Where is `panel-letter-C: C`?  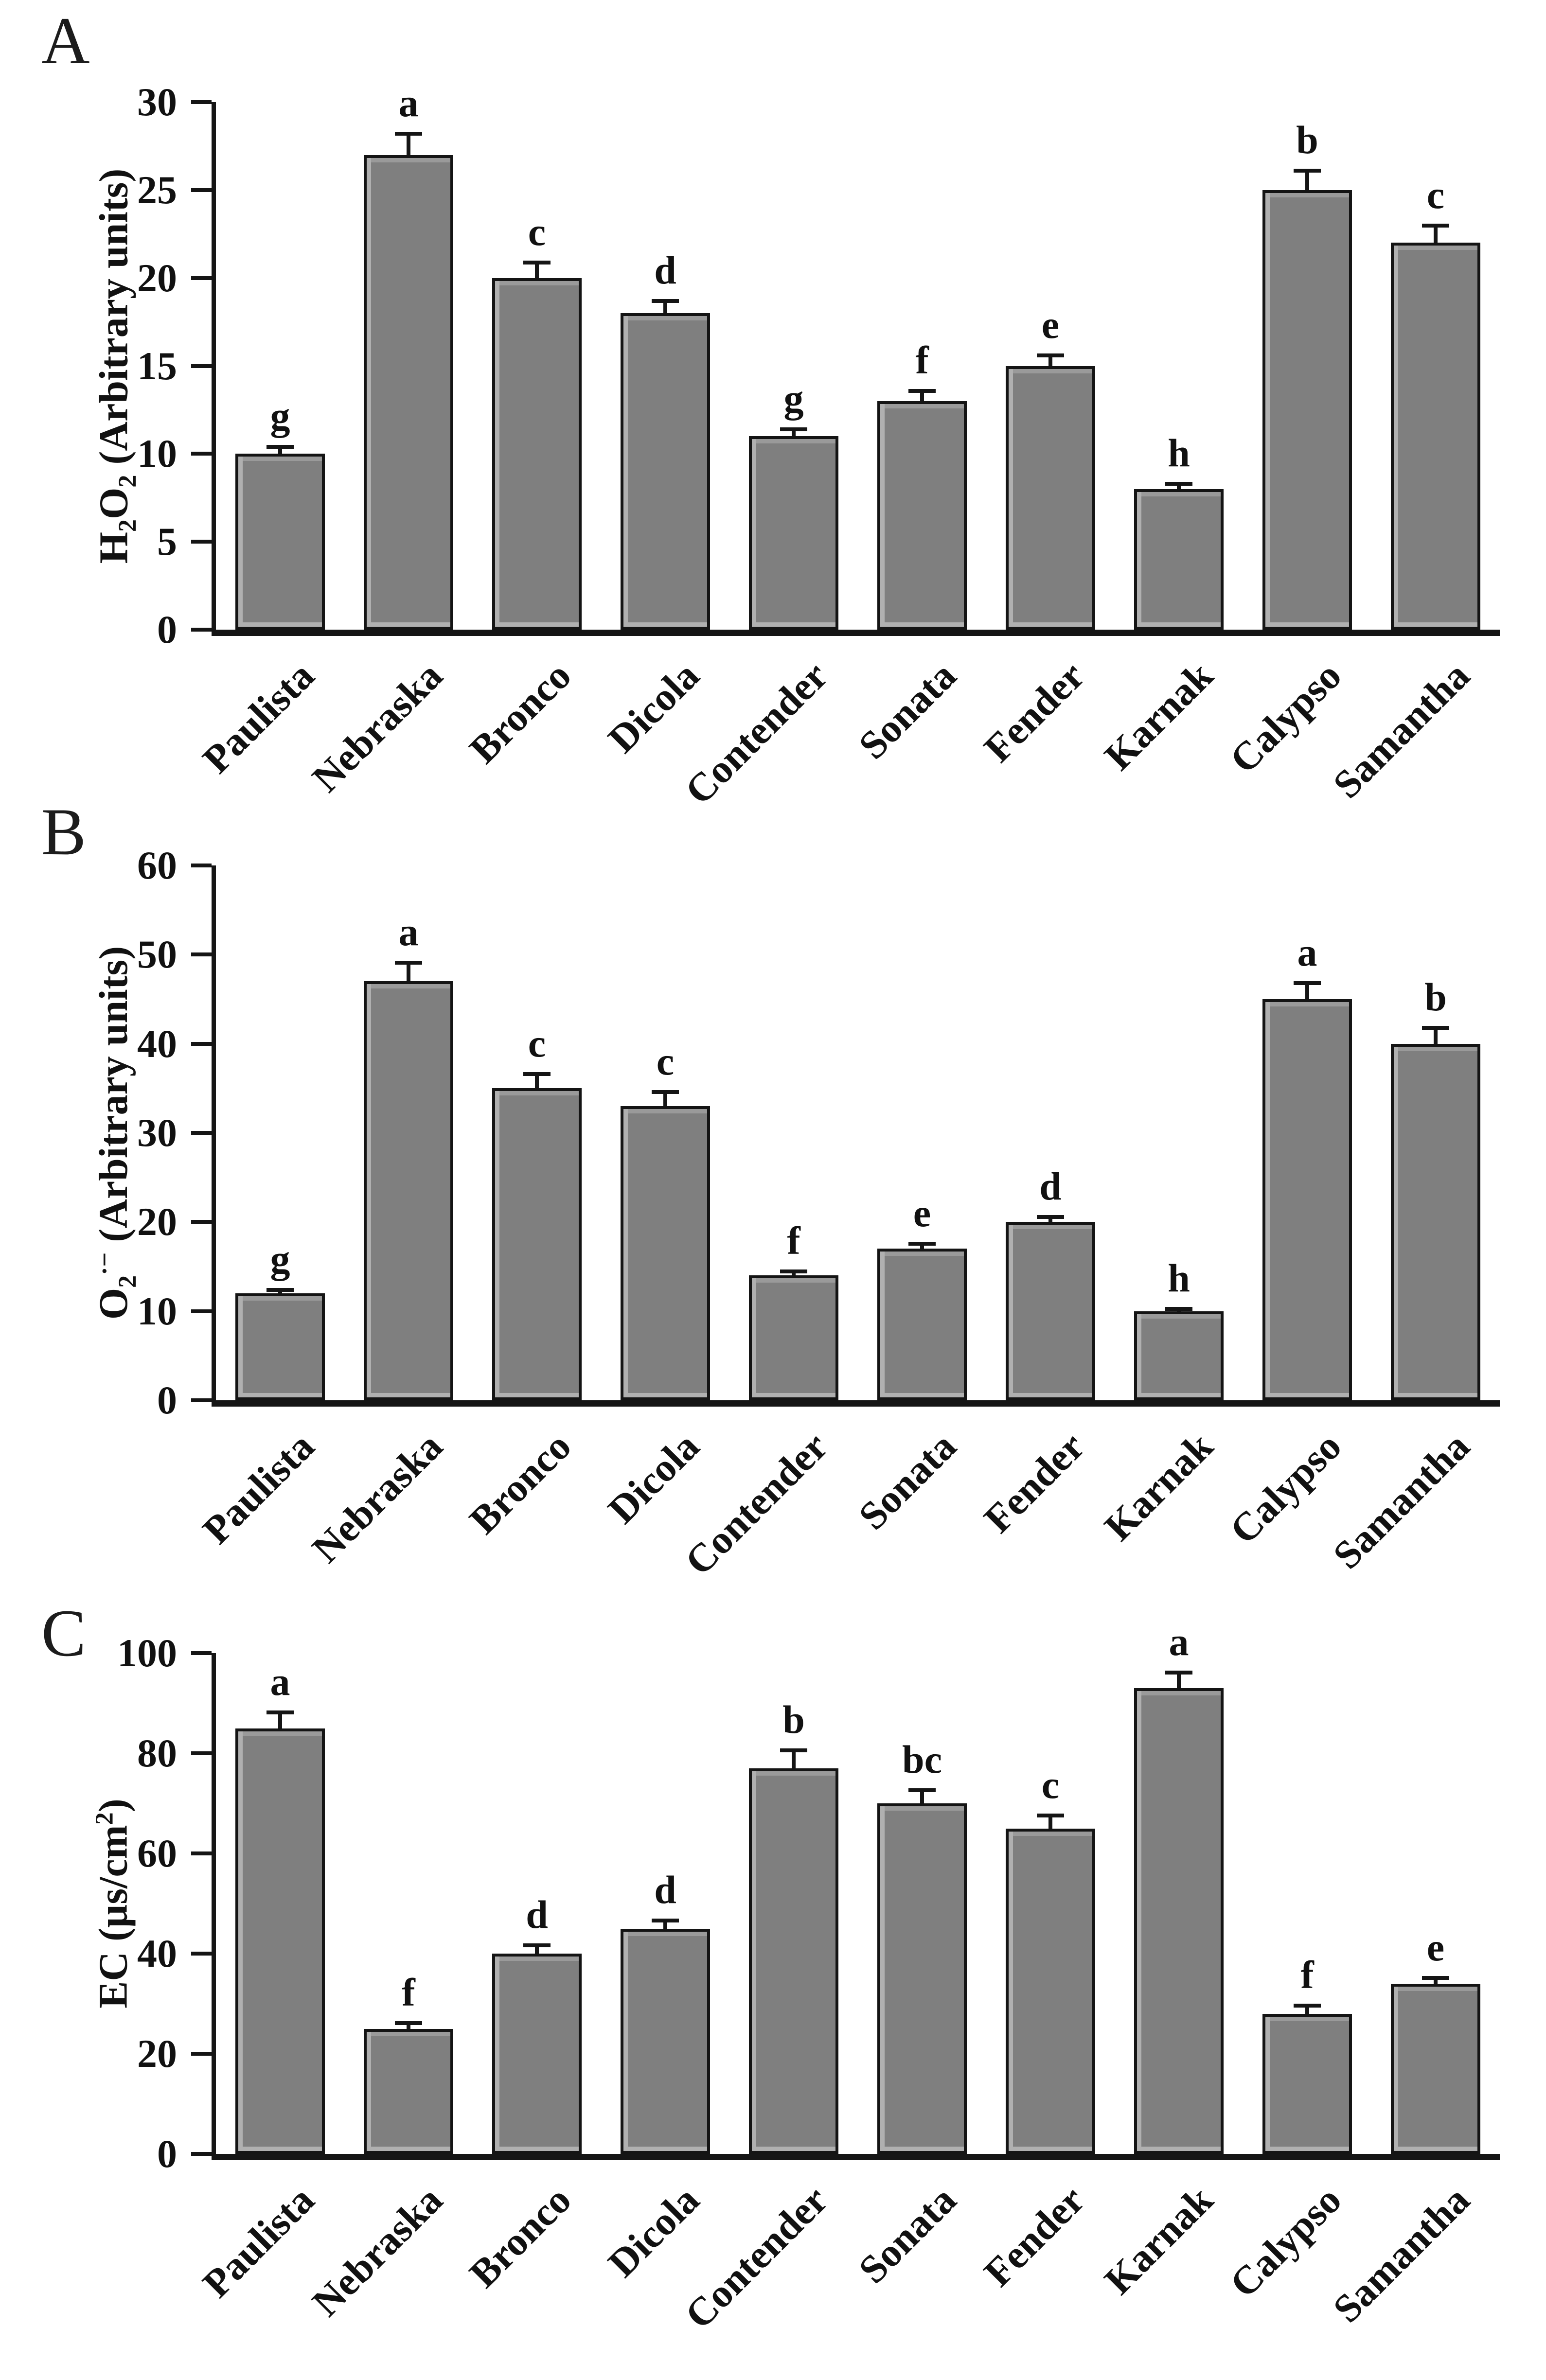
panel-letter-C: C is located at coordinates (64, 1633).